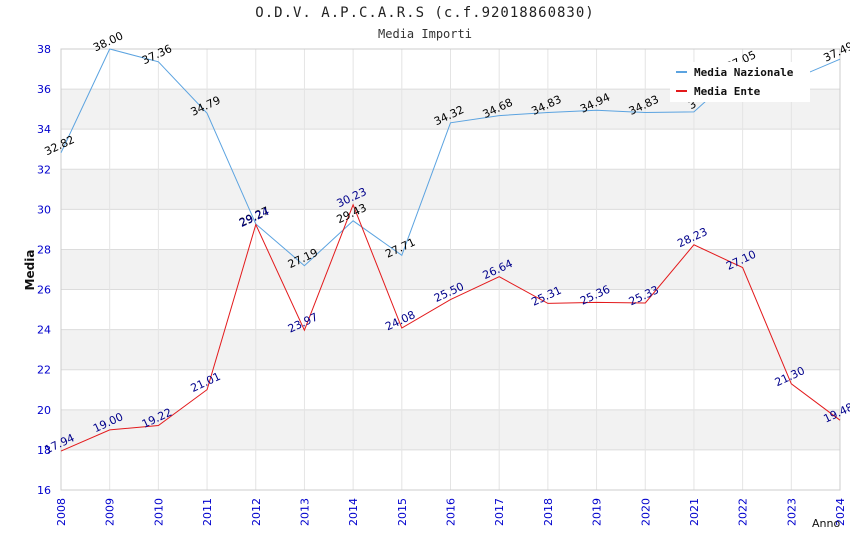  What do you see at coordinates (44, 270) in the screenshot?
I see `y-axis-ticks: 16 18 20 22 24 26 28 30 32 34 36 38` at bounding box center [44, 270].